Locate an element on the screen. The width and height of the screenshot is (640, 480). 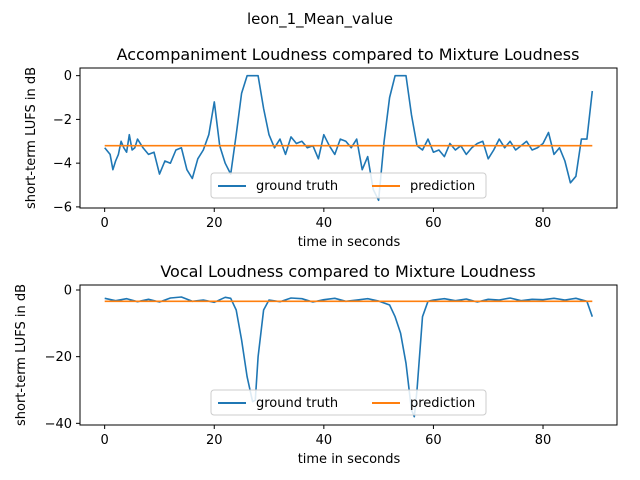
accompaniment-legend-ground-truth-label: ground truth is located at coordinates (297, 186).